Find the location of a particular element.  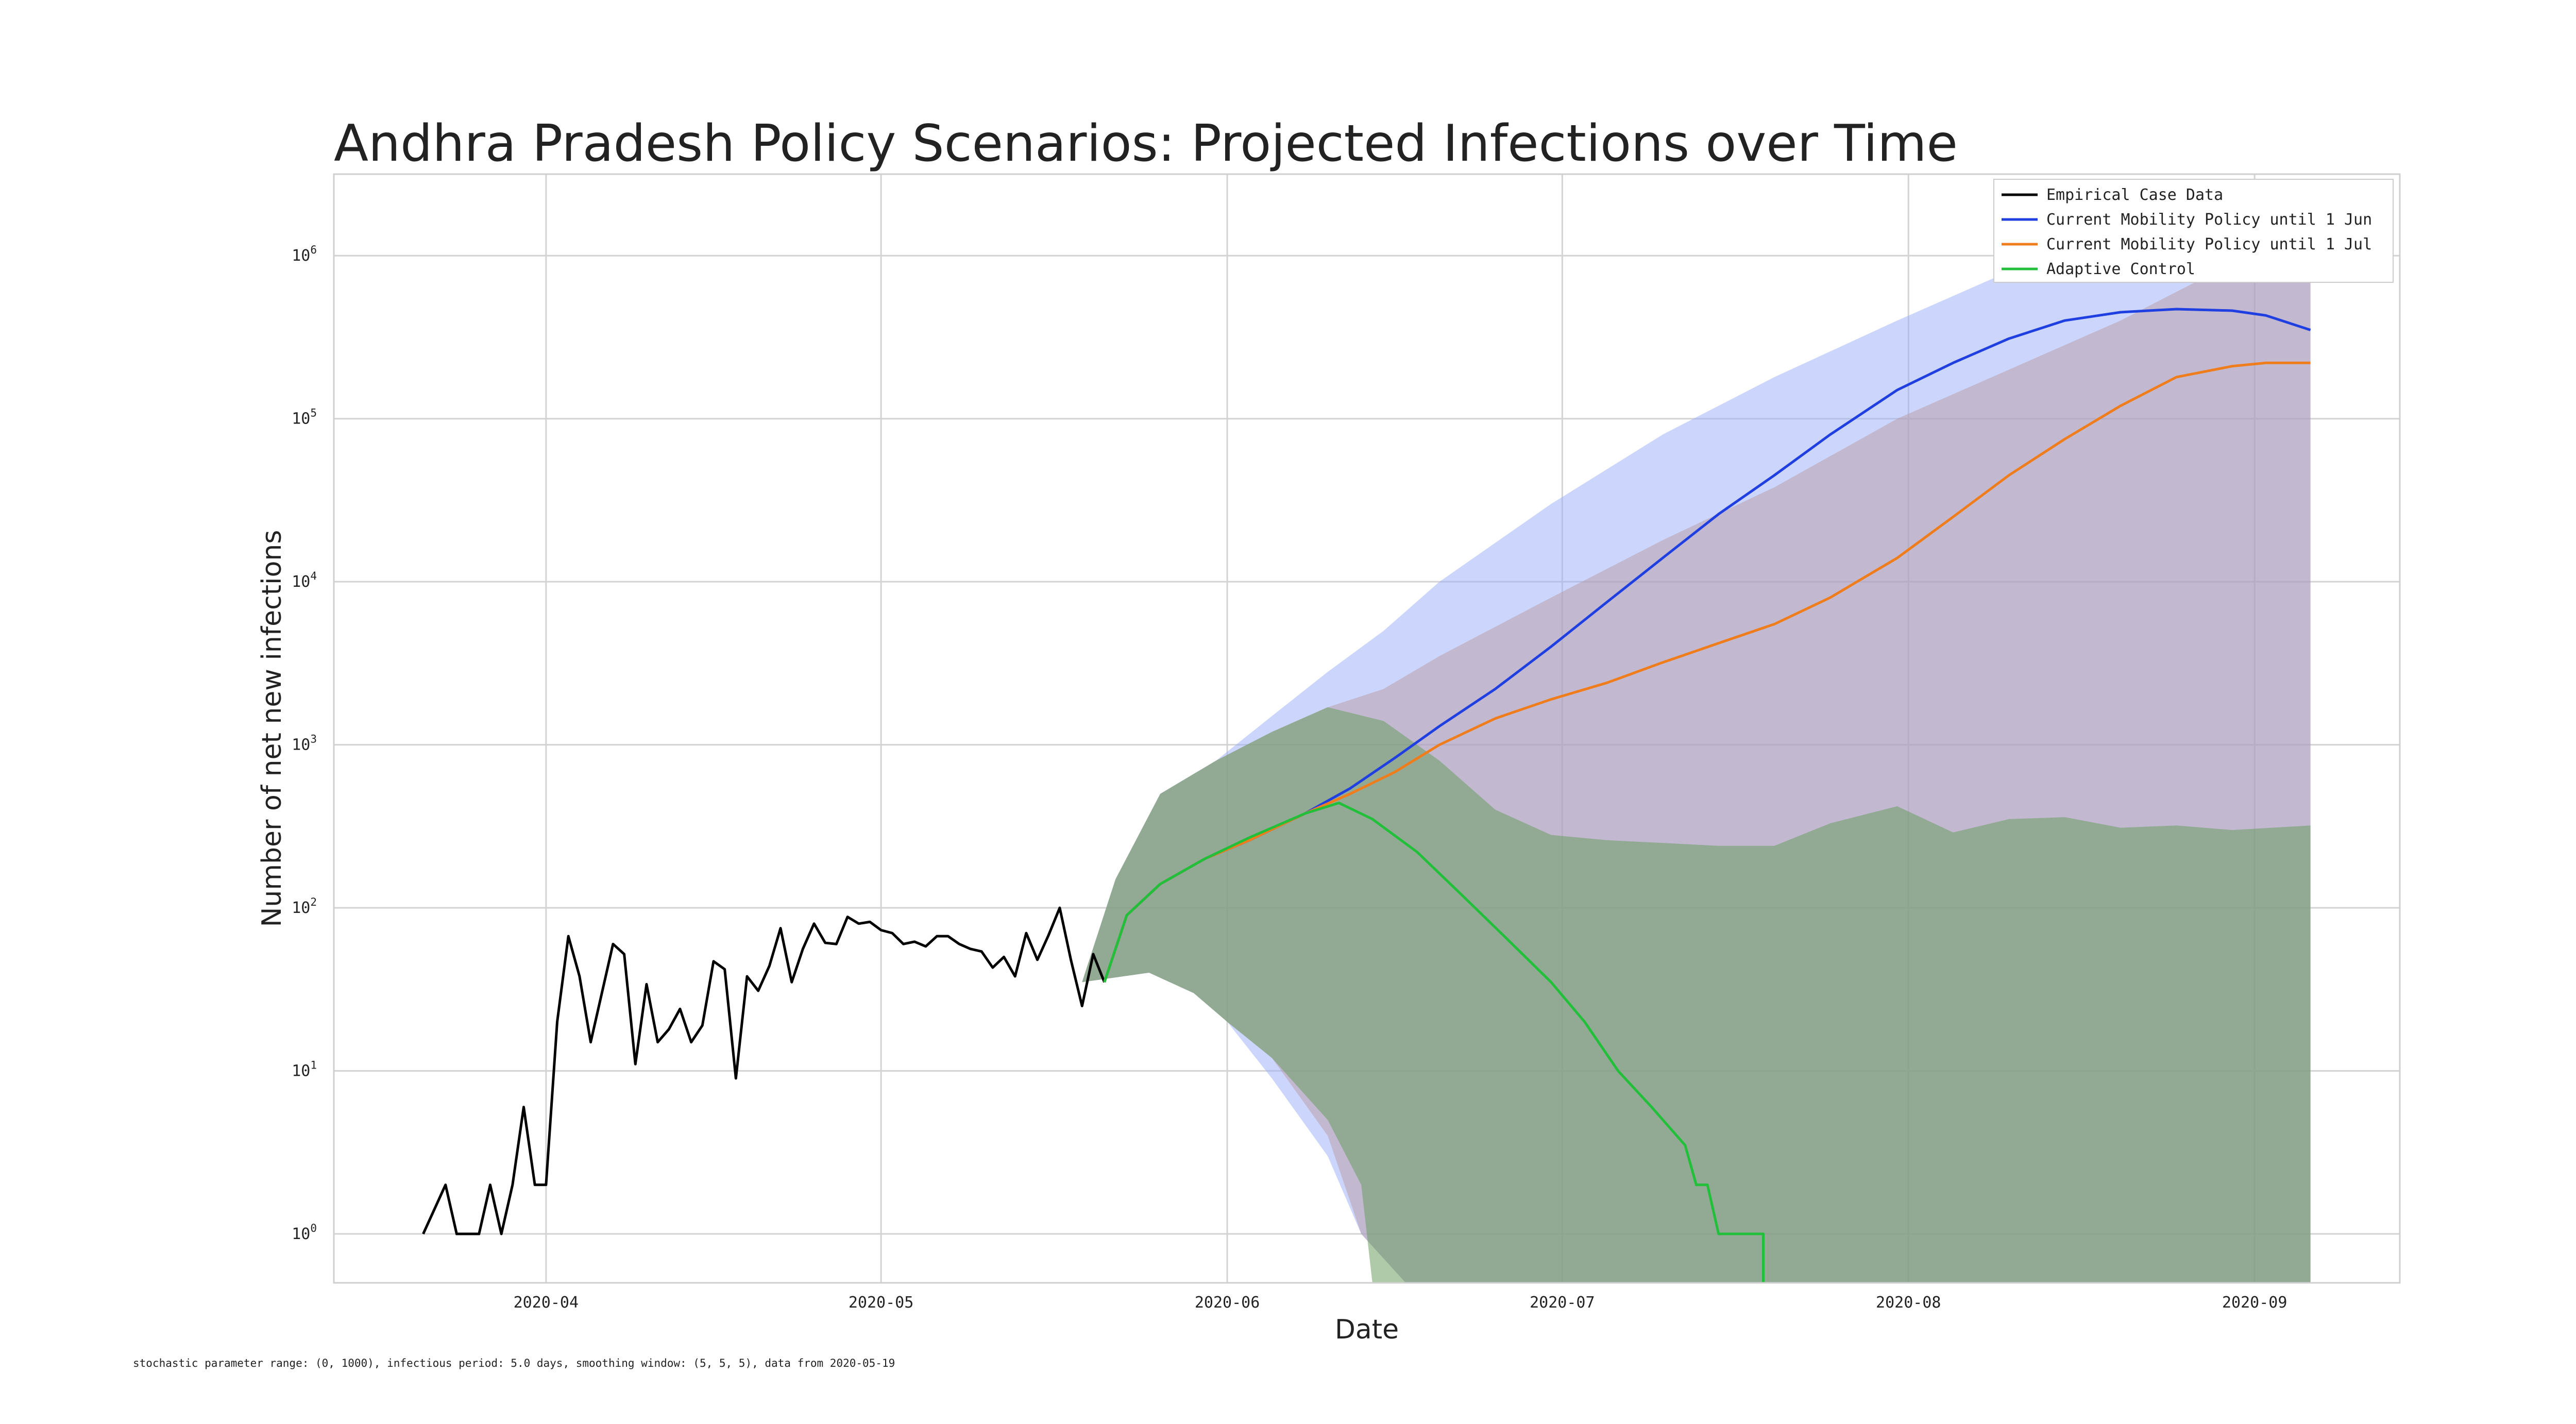

legend-box is located at coordinates (2193, 231).